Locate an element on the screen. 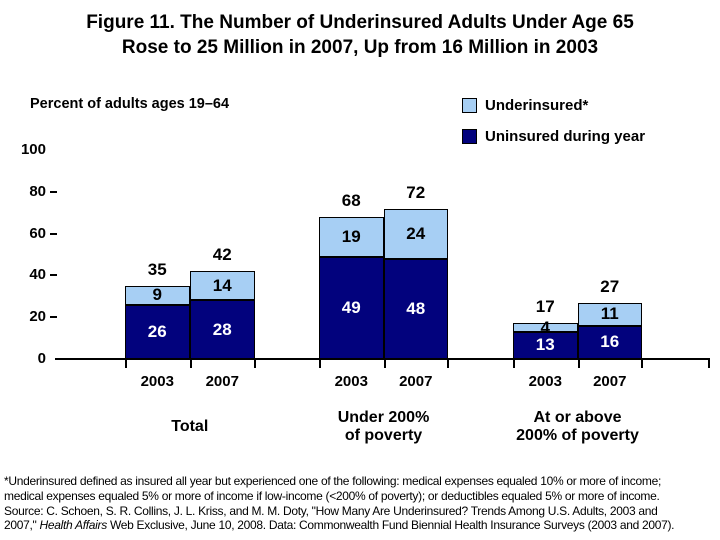 This screenshot has width=720, height=540. footnote-italic-text: Health Affairs is located at coordinates (73, 525).